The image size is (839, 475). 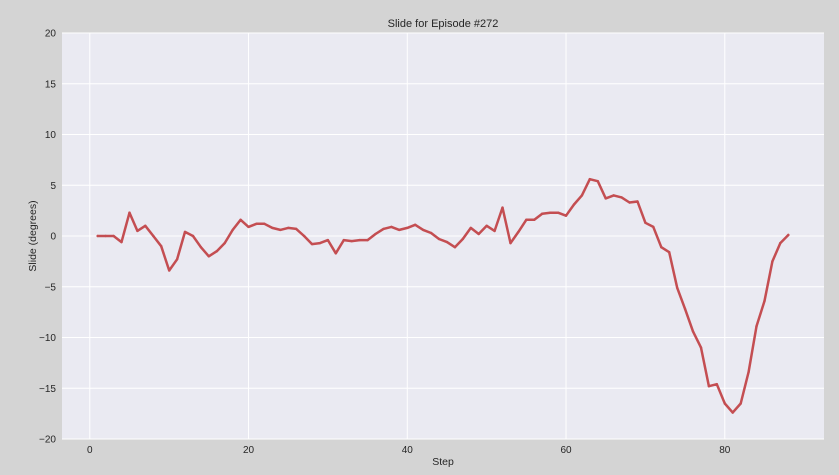 I want to click on y-tick-label: 15, so click(x=51, y=84).